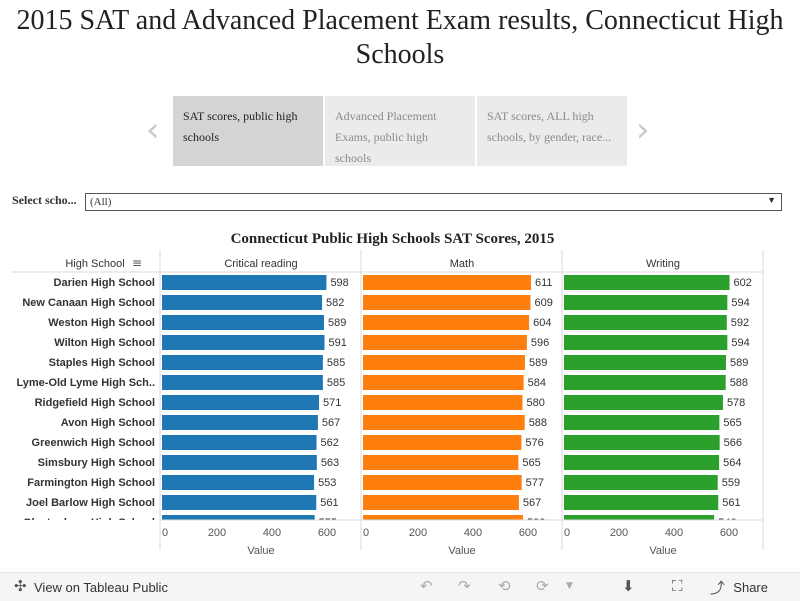  What do you see at coordinates (90, 503) in the screenshot?
I see `category-label: Joel Barlow High School` at bounding box center [90, 503].